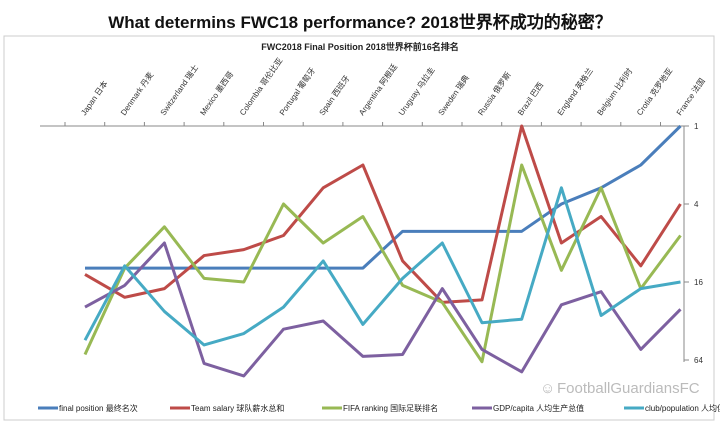  Describe the element at coordinates (136, 93) in the screenshot. I see `x-tick-label: Denmark 丹麦` at that location.